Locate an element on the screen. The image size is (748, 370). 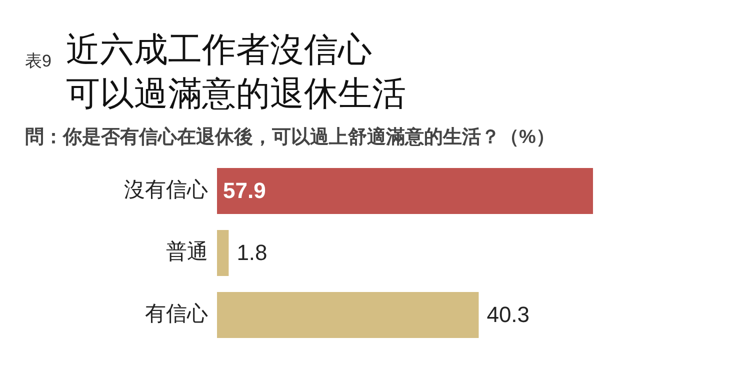
category: 有信心 is located at coordinates (176, 314).